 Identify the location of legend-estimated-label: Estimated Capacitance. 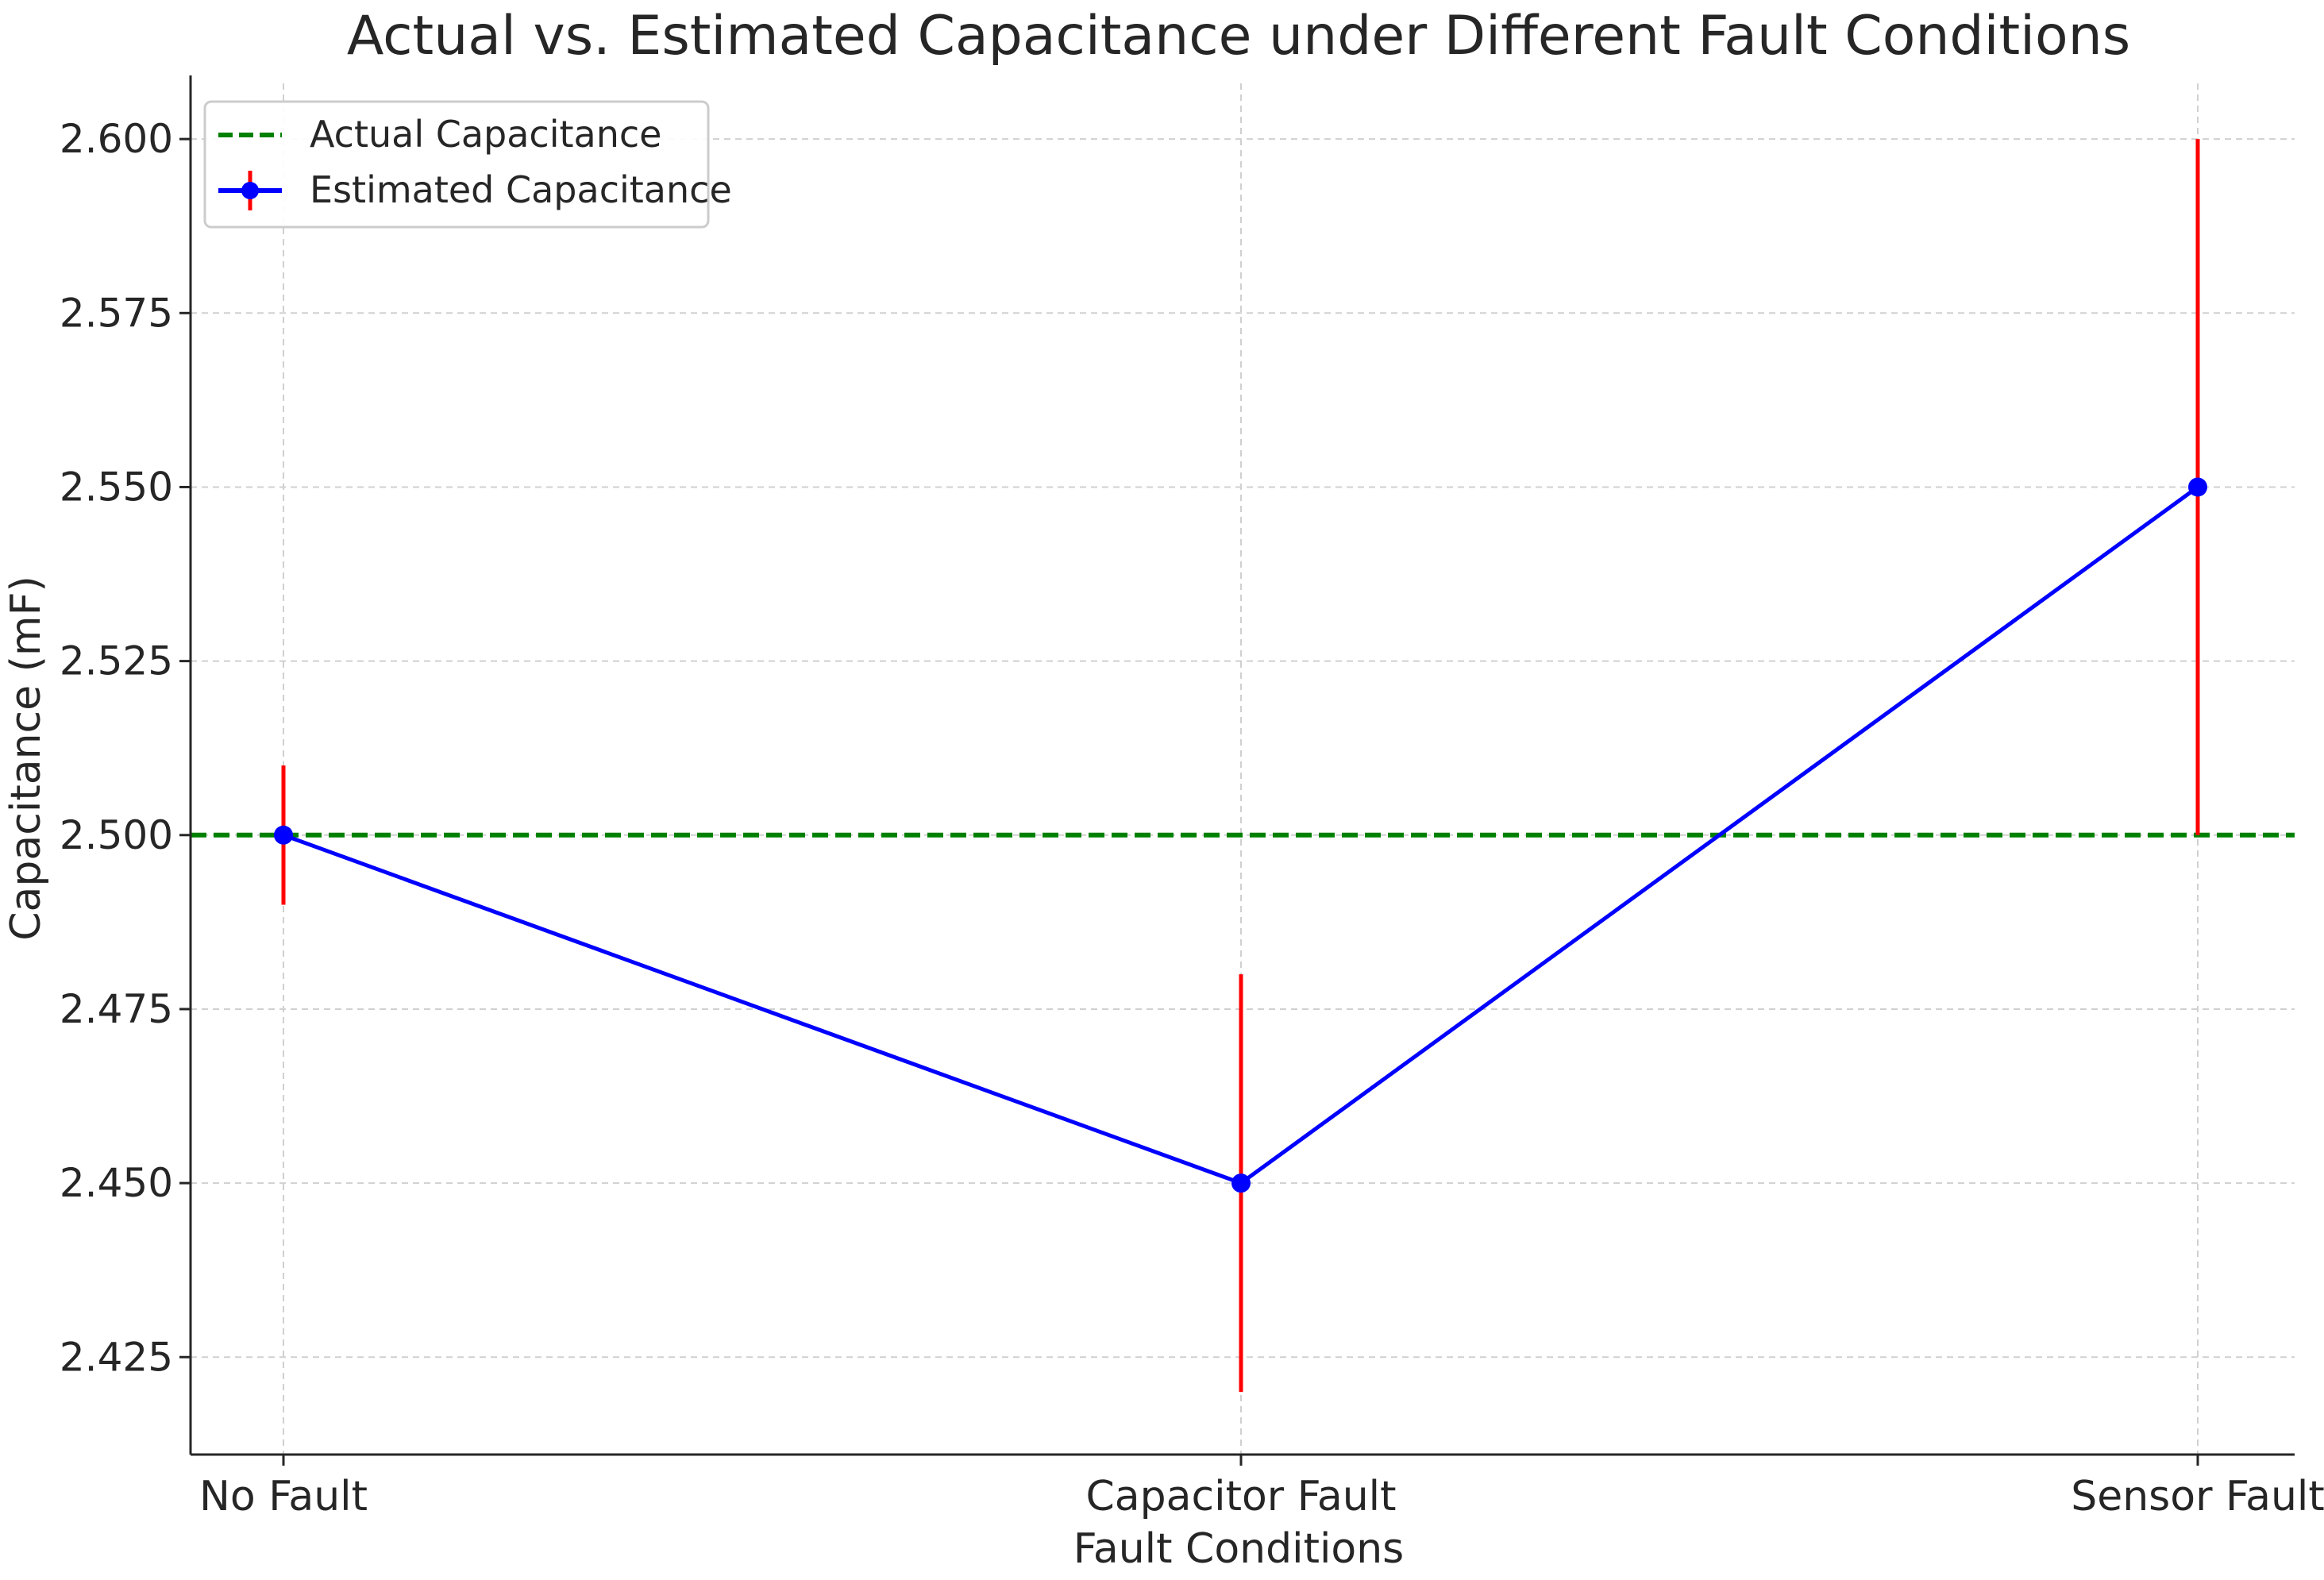
(521, 189).